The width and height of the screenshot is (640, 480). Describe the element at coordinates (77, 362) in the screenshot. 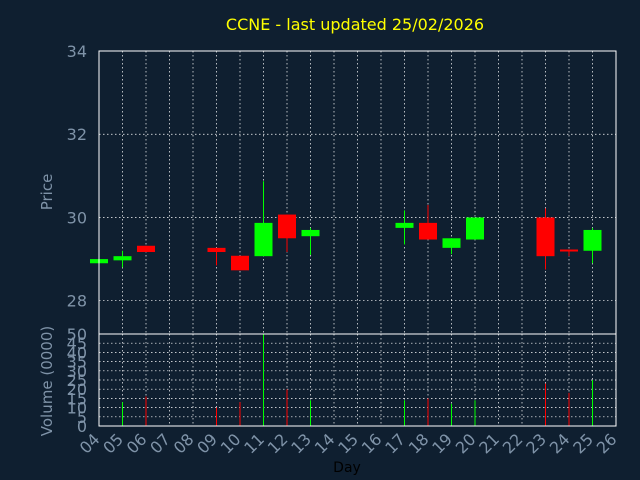

I see `volume-tick-label: 35` at that location.